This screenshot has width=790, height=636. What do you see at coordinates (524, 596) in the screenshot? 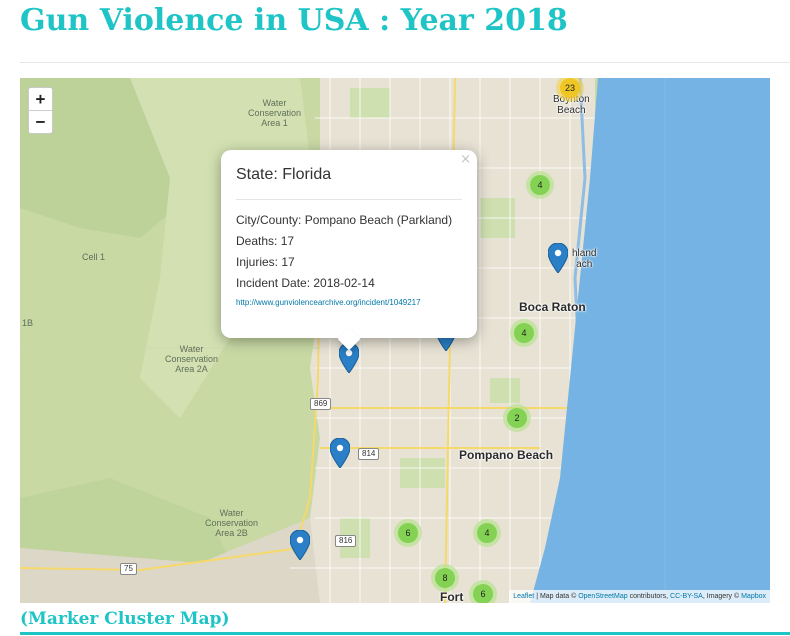
I see `leaflet-link: Leaflet` at bounding box center [524, 596].